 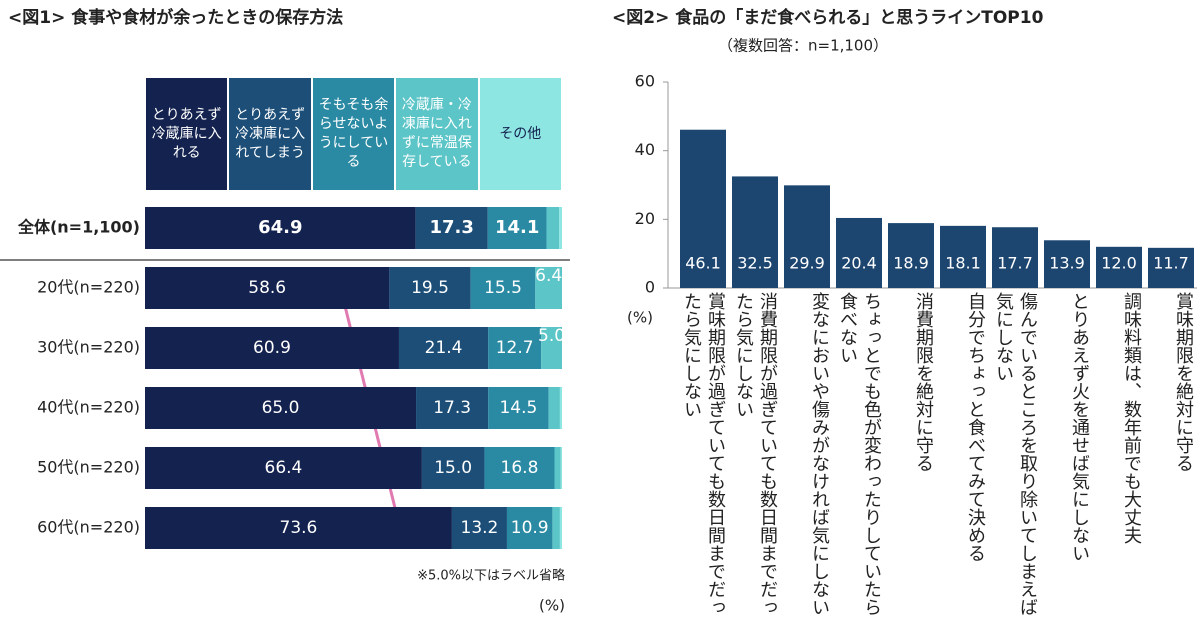 What do you see at coordinates (963, 263) in the screenshot?
I see `data-label: 18.1` at bounding box center [963, 263].